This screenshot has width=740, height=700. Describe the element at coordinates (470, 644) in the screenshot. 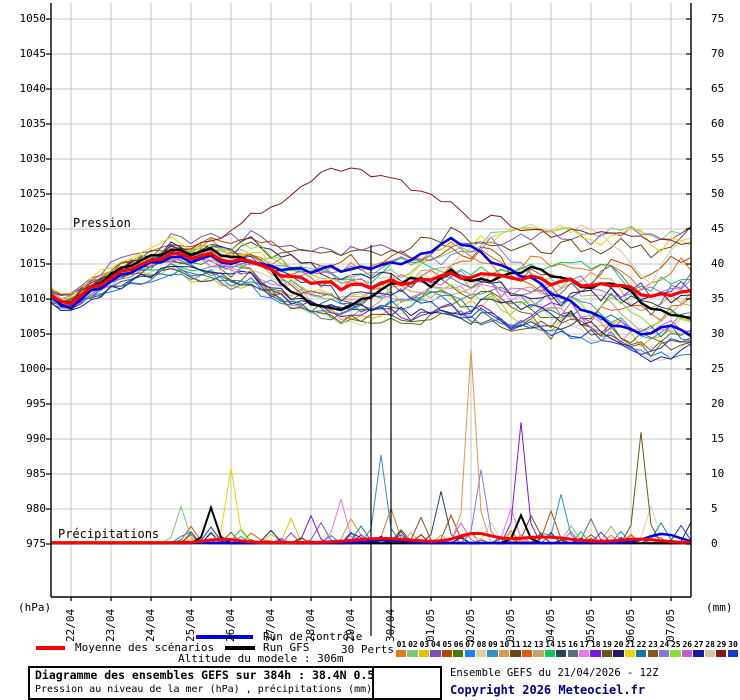

I see `pert-number: 07` at that location.